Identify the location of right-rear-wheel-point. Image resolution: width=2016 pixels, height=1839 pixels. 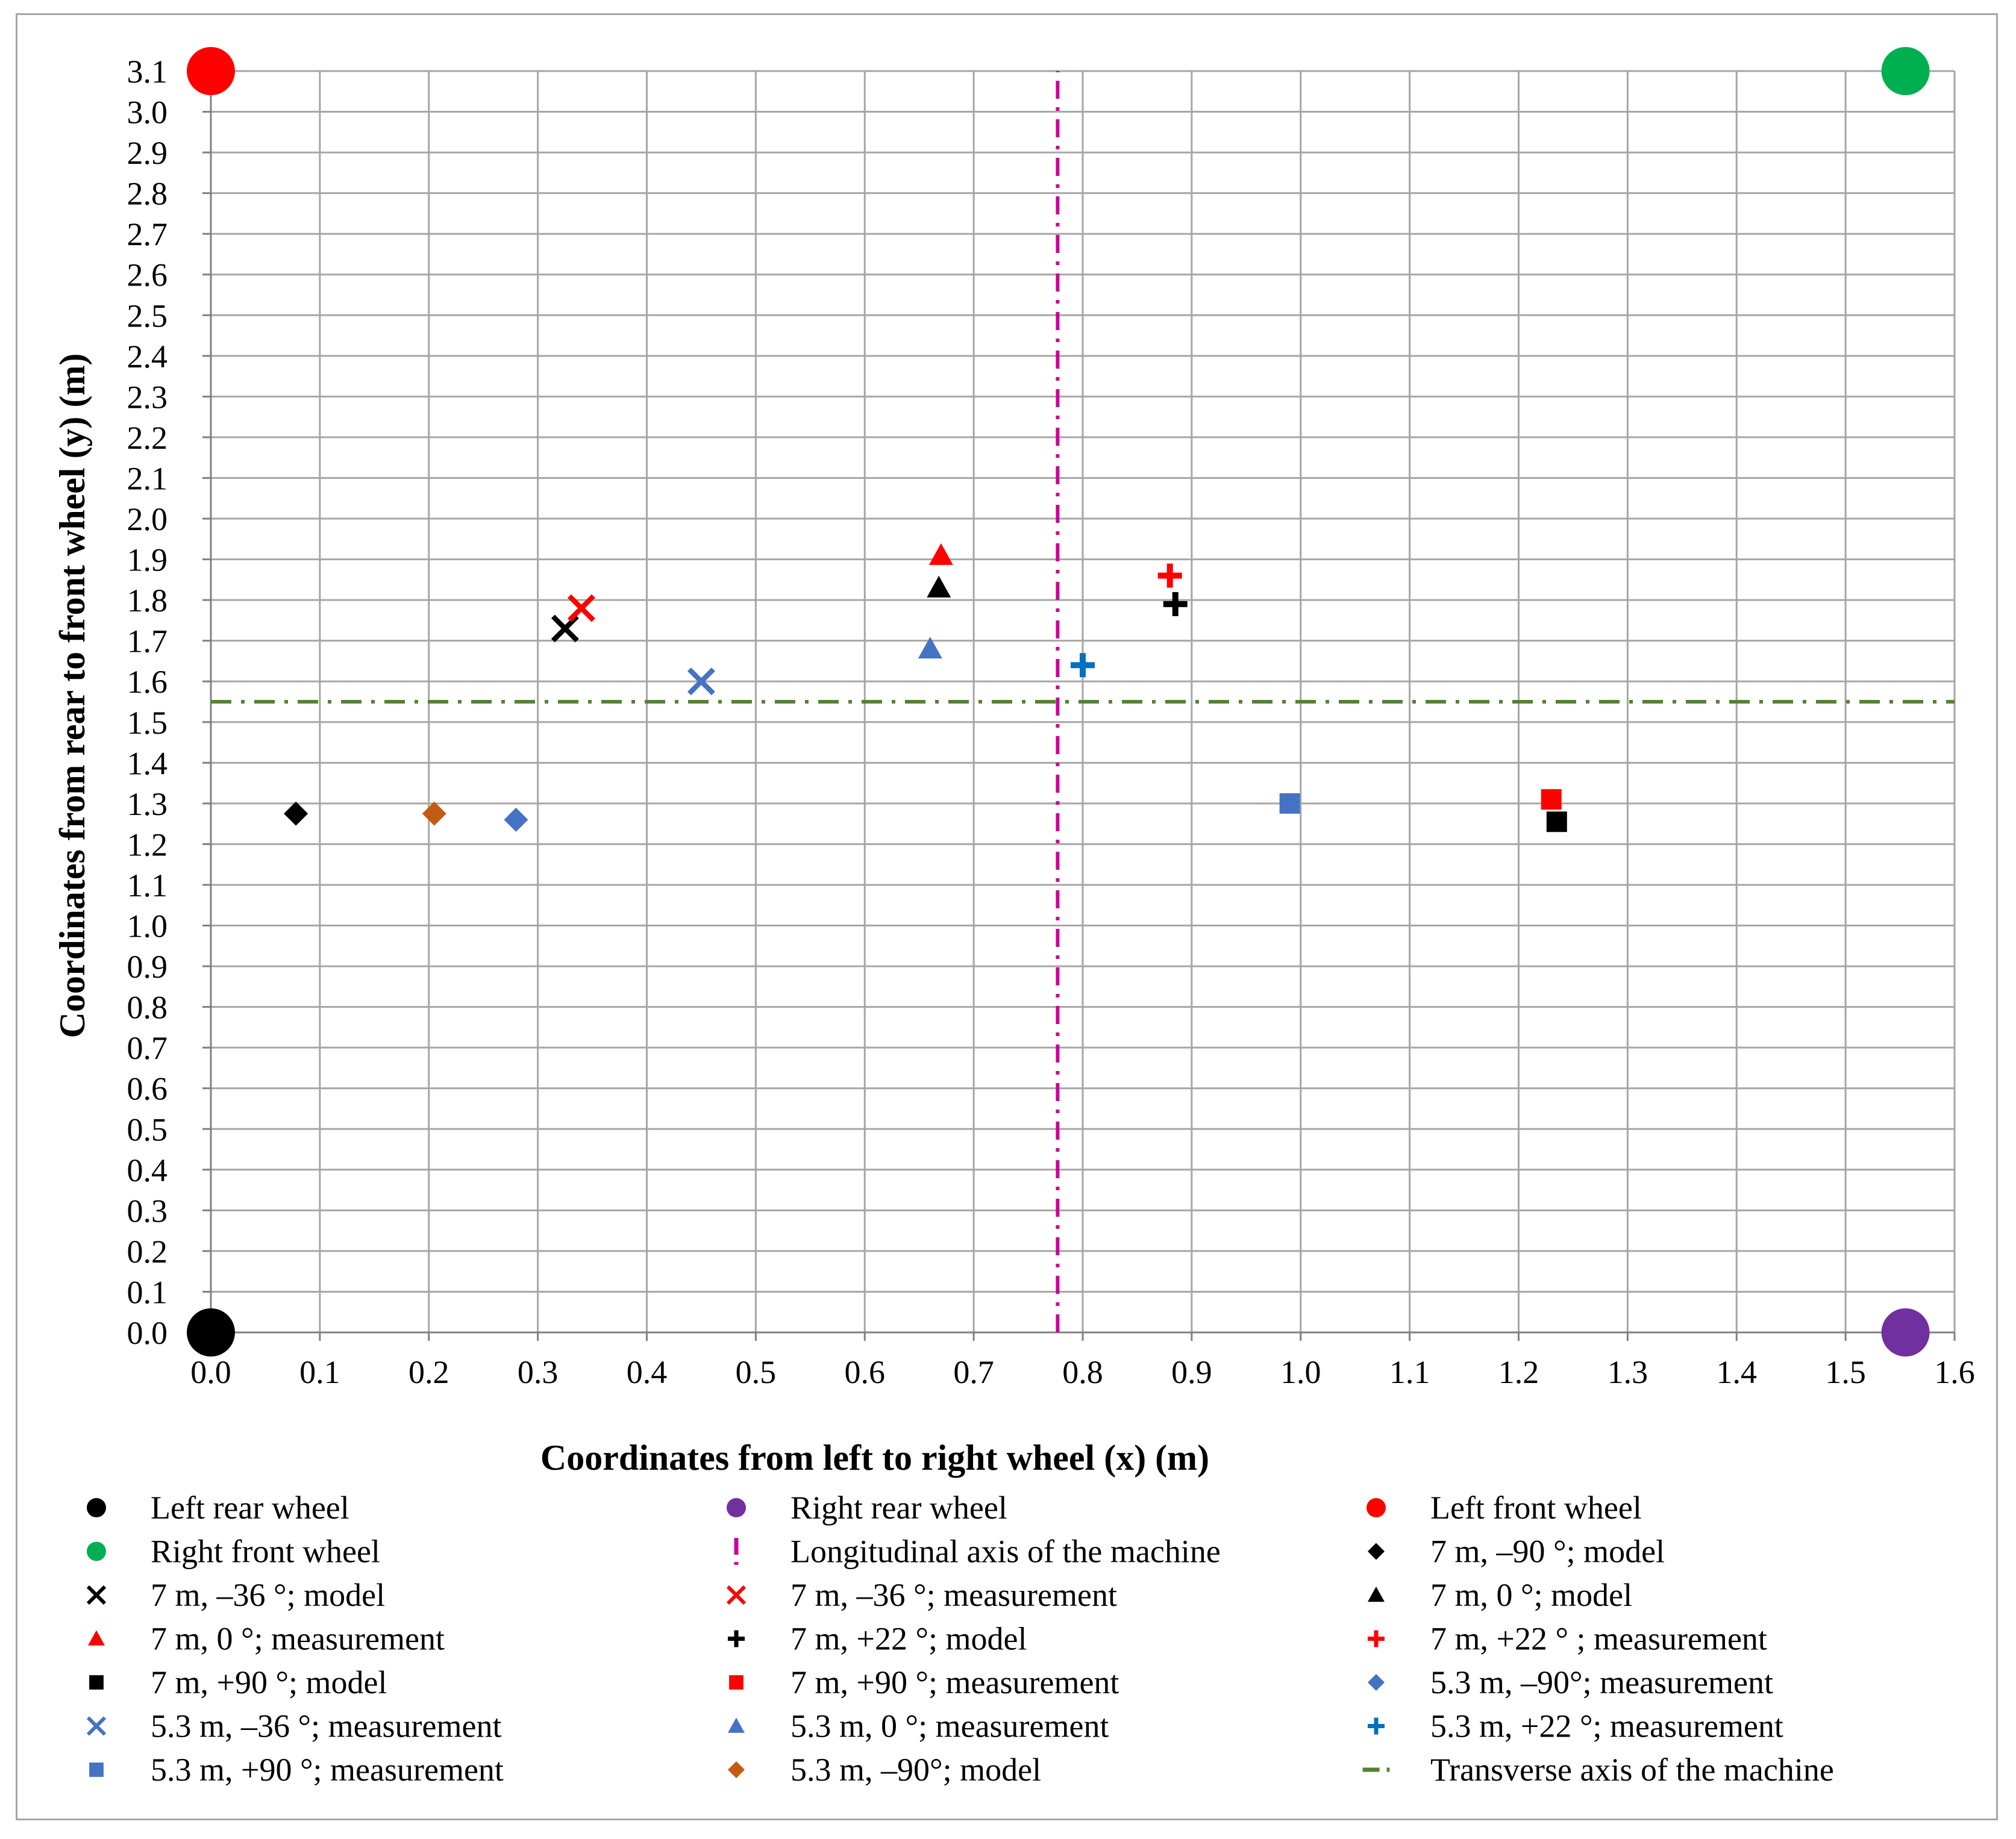
(1906, 1332).